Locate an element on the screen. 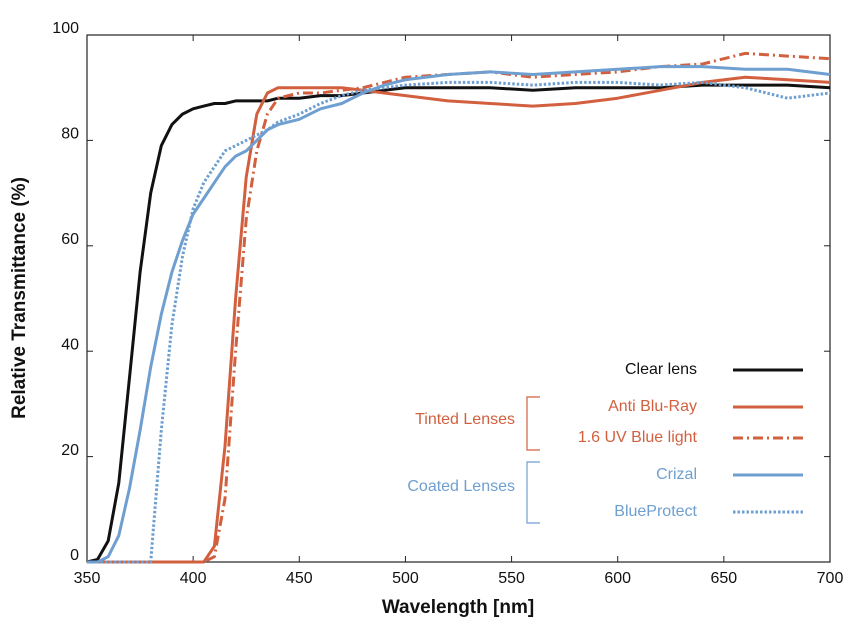 The height and width of the screenshot is (628, 850). legend-label: Clear lens is located at coordinates (661, 369).